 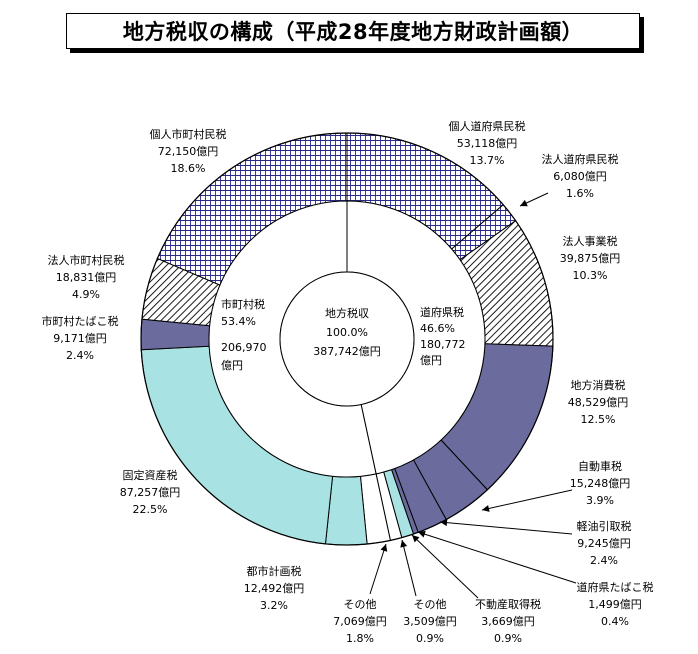 What do you see at coordinates (80, 355) in the screenshot?
I see `outer-label-12-line-2: 2.4%` at bounding box center [80, 355].